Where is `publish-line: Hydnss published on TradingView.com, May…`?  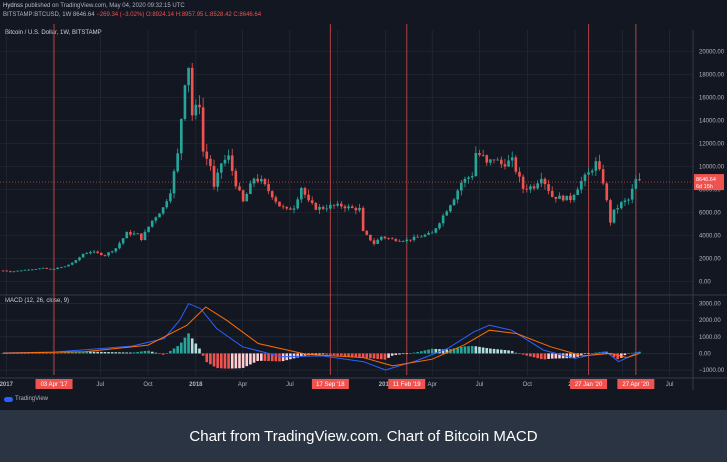 publish-line: Hydnss published on TradingView.com, May… is located at coordinates (94, 6).